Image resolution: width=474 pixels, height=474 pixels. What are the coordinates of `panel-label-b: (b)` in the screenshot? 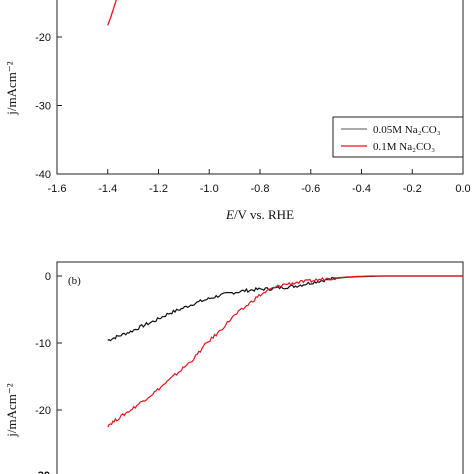 It's located at (74, 281).